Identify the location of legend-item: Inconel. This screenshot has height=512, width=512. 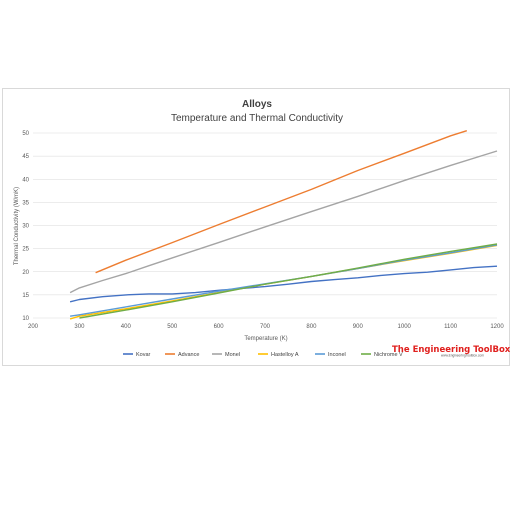
(330, 355).